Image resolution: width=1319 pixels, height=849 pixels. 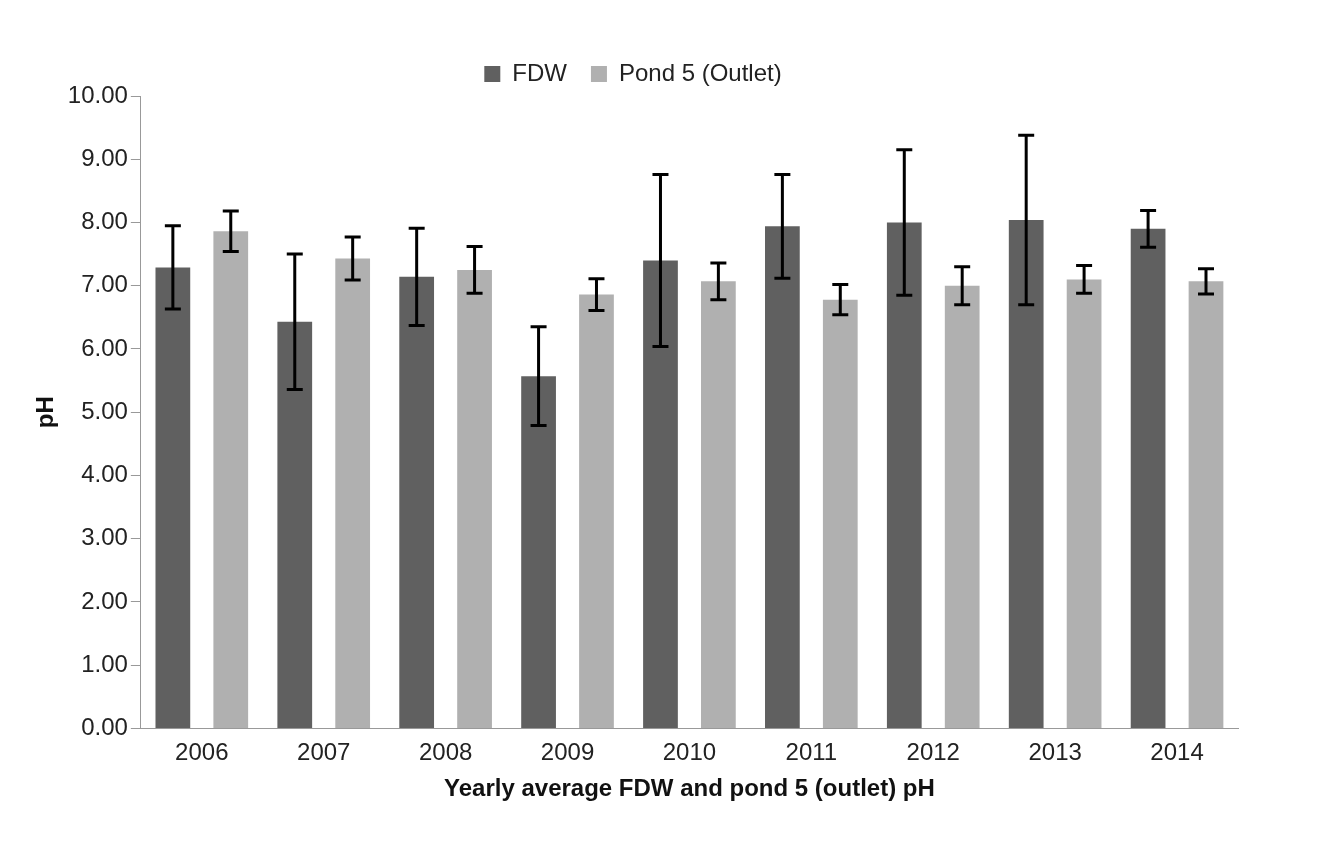 I want to click on y-tick-label: 5.00, so click(x=104, y=410).